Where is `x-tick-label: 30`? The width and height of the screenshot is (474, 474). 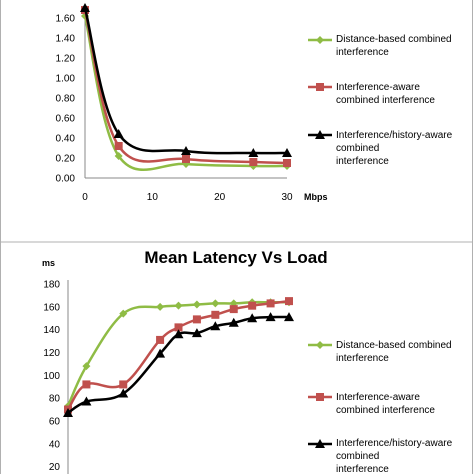 x-tick-label: 30 is located at coordinates (287, 197).